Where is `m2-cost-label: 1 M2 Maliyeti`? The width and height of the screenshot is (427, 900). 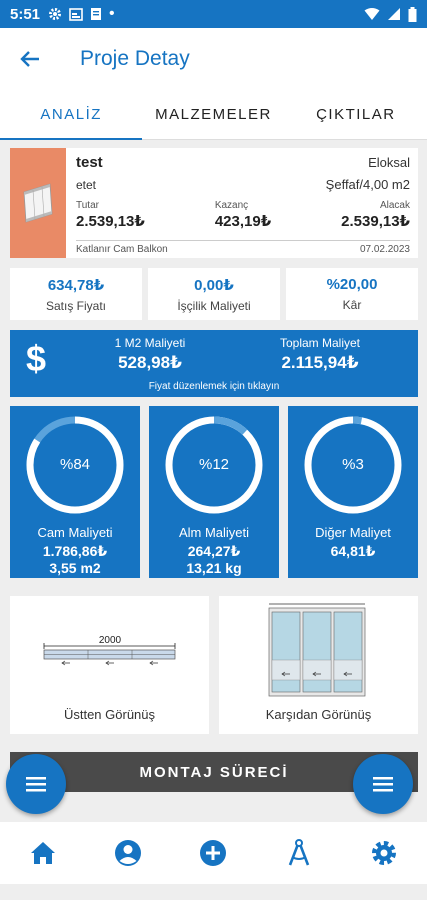 m2-cost-label: 1 M2 Maliyeti is located at coordinates (150, 343).